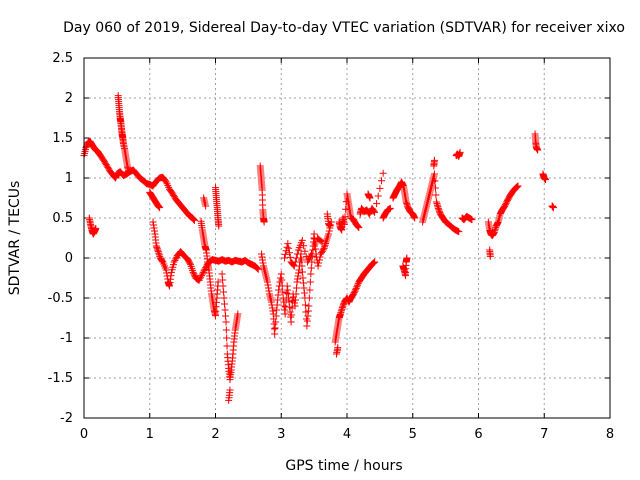 The height and width of the screenshot is (480, 640). I want to click on y-tick-label: -0.5, so click(60, 298).